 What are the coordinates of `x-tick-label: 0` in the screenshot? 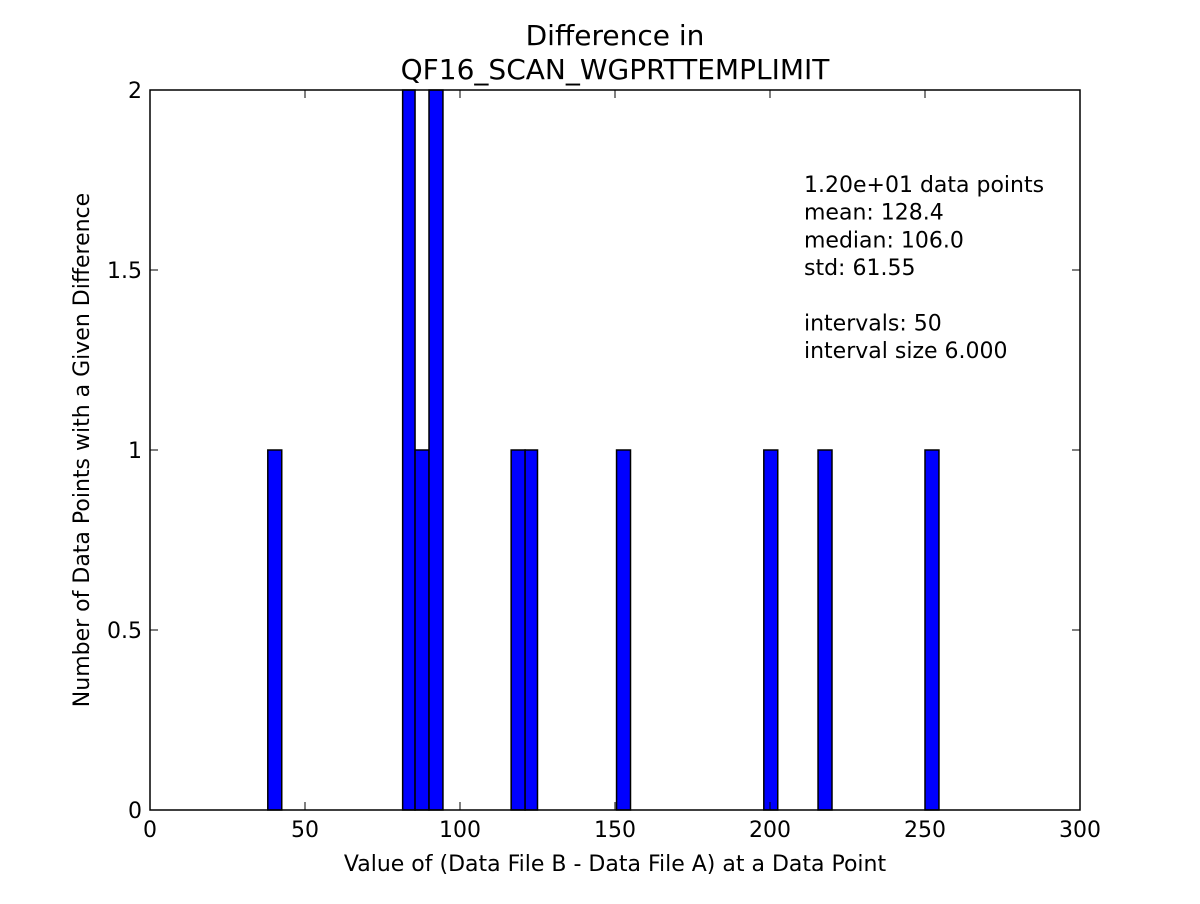 It's located at (150, 830).